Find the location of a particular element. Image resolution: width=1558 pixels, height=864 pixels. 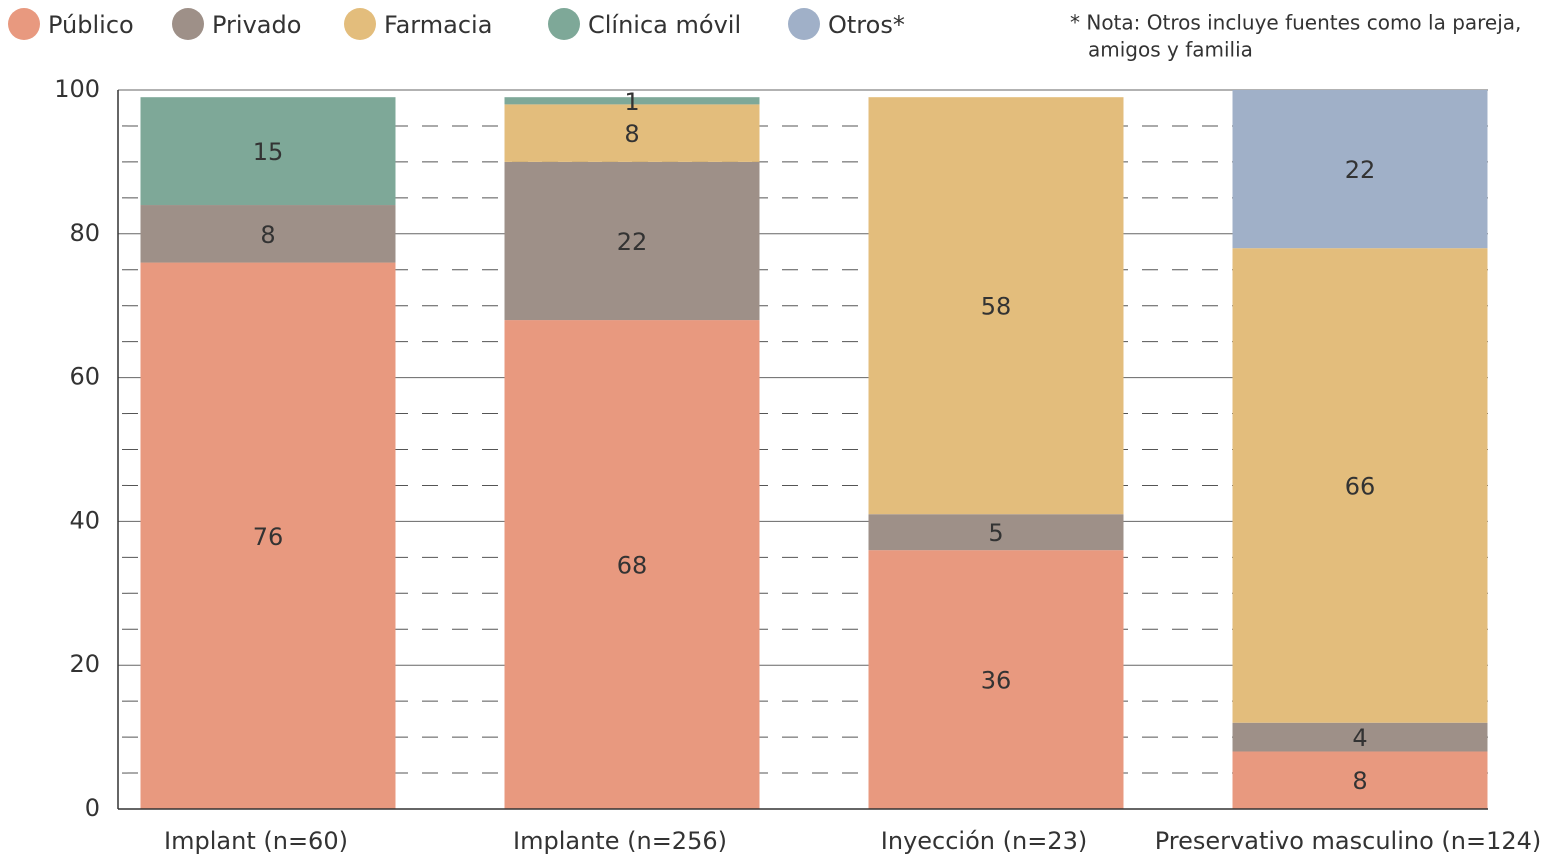

data-label: 68 is located at coordinates (632, 566).